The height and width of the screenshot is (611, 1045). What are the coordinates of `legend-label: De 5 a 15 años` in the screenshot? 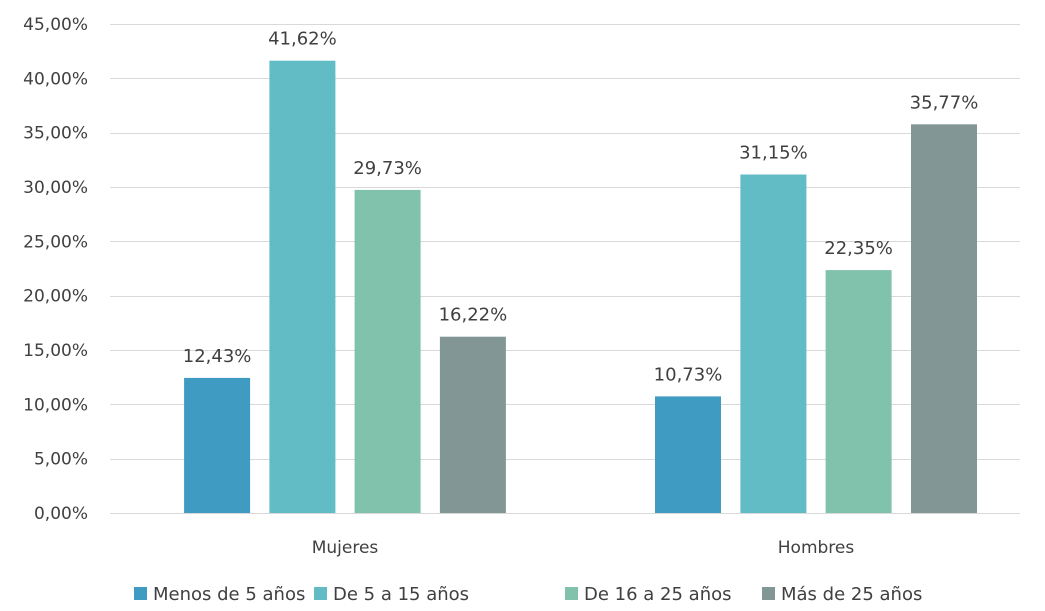 It's located at (401, 594).